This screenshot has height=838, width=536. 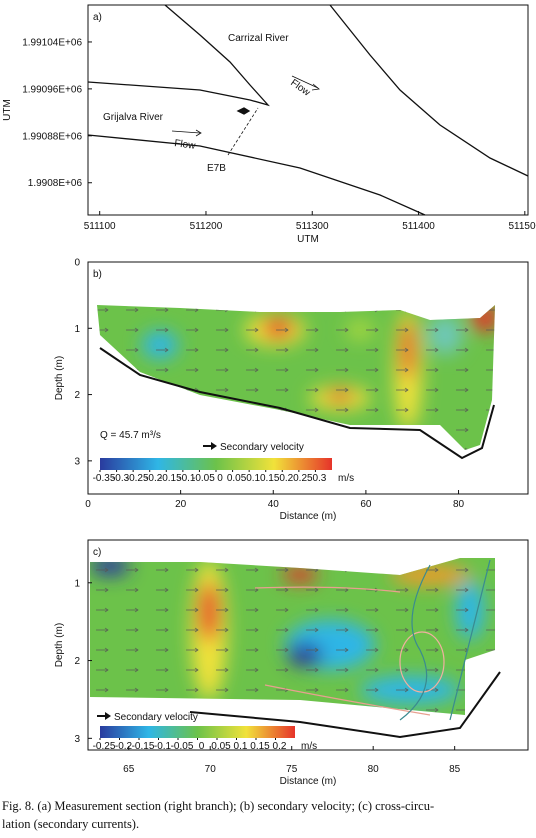 I want to click on x-tick-label: 511100, so click(x=100, y=226).